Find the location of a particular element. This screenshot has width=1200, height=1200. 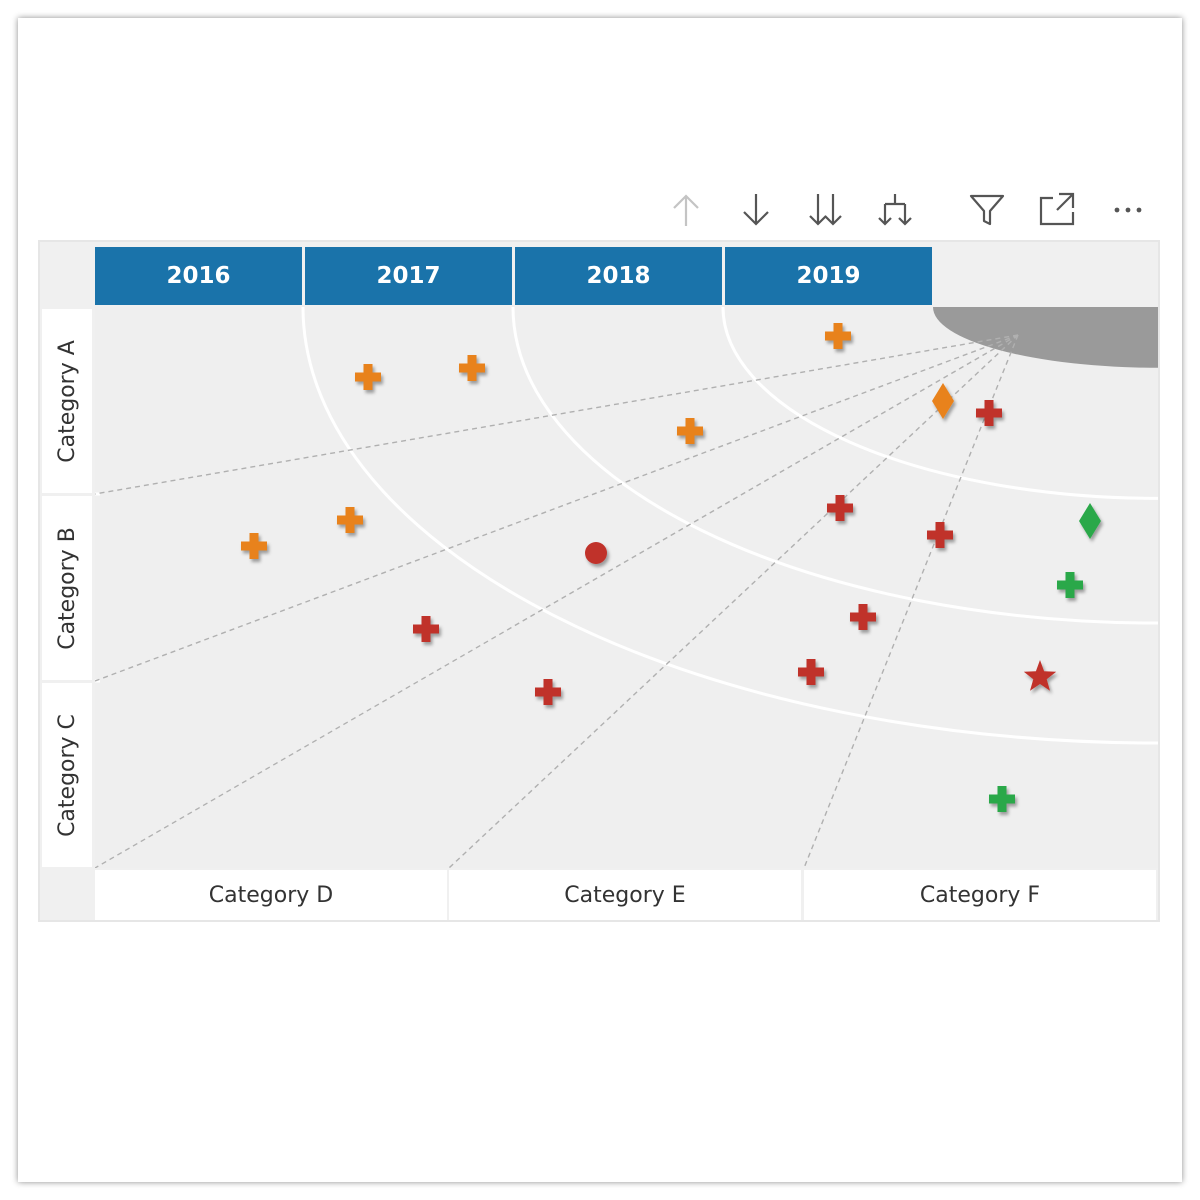

ring-header-2016: 2016 is located at coordinates (198, 276).